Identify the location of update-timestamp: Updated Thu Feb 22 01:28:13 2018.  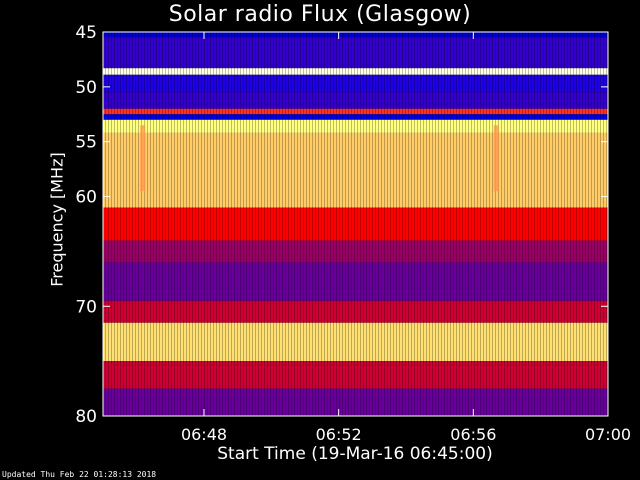
(79, 474).